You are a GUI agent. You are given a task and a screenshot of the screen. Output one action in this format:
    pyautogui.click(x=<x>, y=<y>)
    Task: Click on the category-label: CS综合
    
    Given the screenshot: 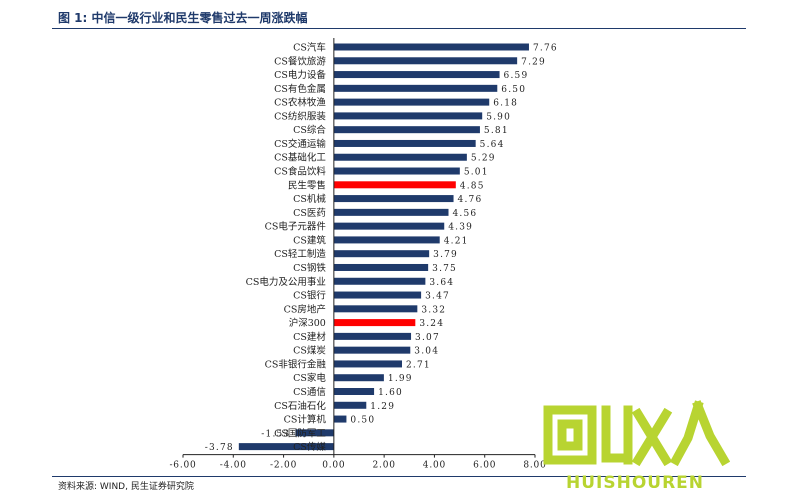 What is the action you would take?
    pyautogui.click(x=309, y=130)
    